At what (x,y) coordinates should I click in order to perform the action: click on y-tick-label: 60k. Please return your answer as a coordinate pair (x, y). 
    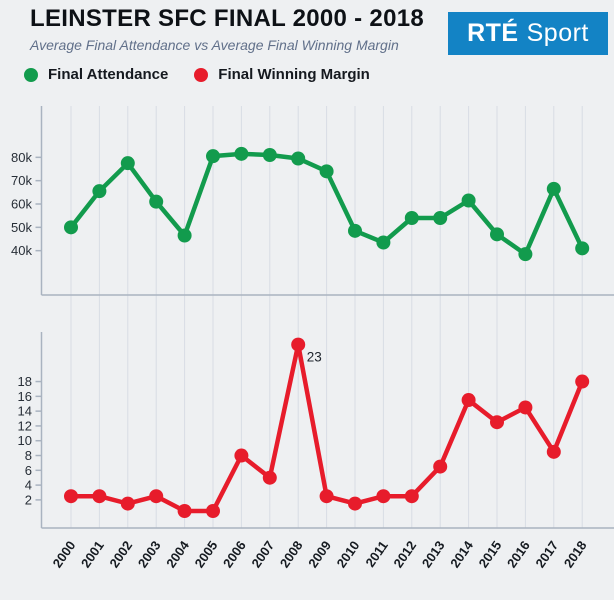
    Looking at the image, I should click on (21, 204).